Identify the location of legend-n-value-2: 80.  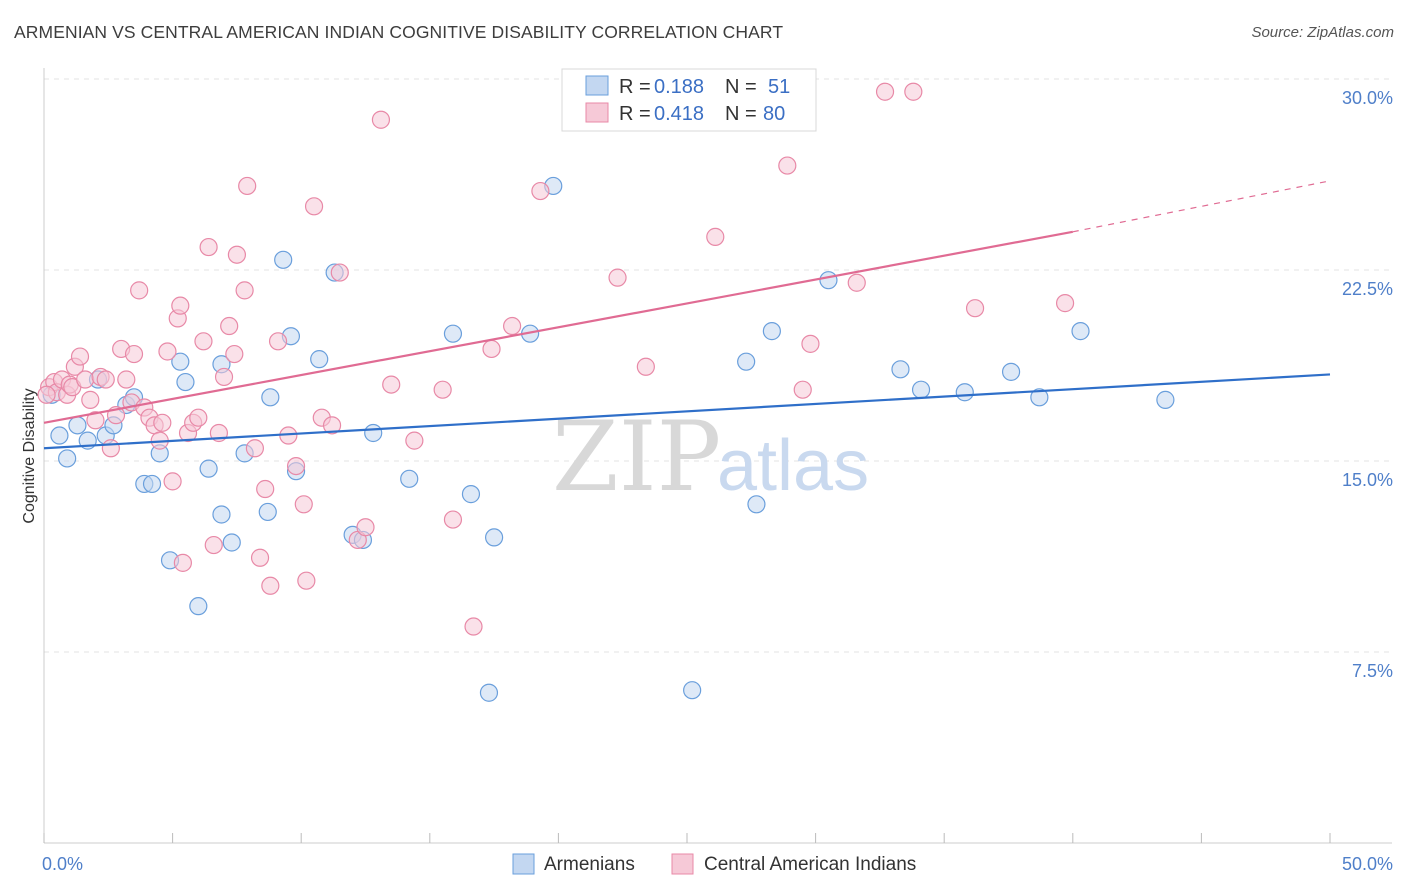
(774, 114).